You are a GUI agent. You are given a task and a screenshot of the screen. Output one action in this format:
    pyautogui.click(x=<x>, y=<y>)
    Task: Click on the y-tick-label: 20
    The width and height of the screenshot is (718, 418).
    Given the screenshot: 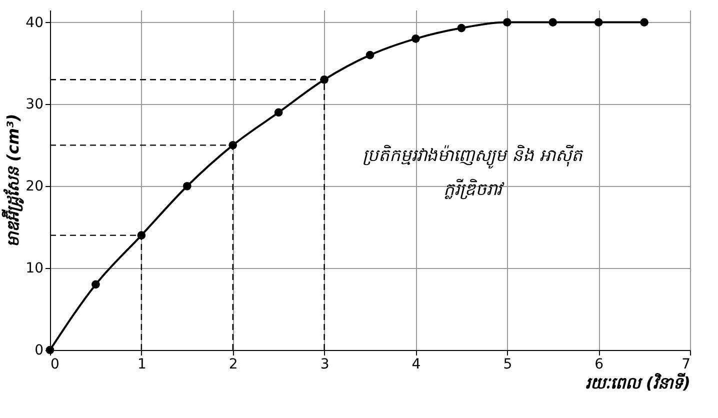 What is the action you would take?
    pyautogui.click(x=35, y=186)
    